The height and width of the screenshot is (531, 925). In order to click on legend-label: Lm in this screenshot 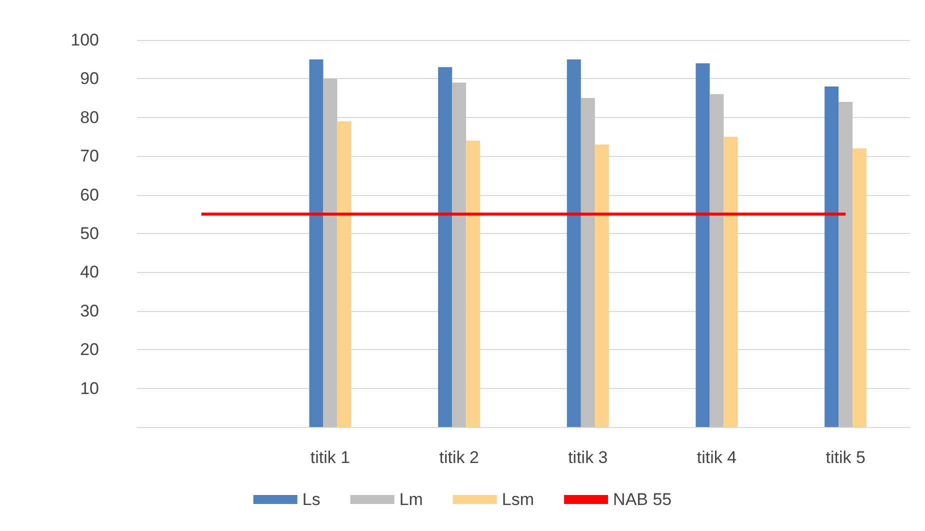, I will do `click(411, 499)`.